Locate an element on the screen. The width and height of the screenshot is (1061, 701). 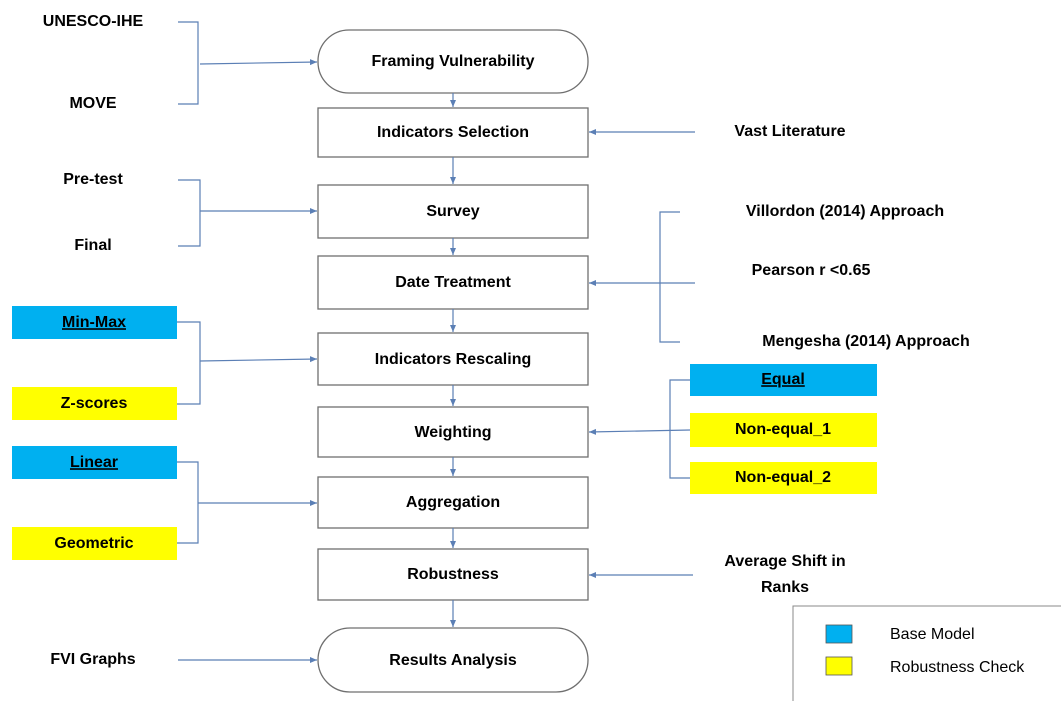
input-label: Final is located at coordinates (92, 245).